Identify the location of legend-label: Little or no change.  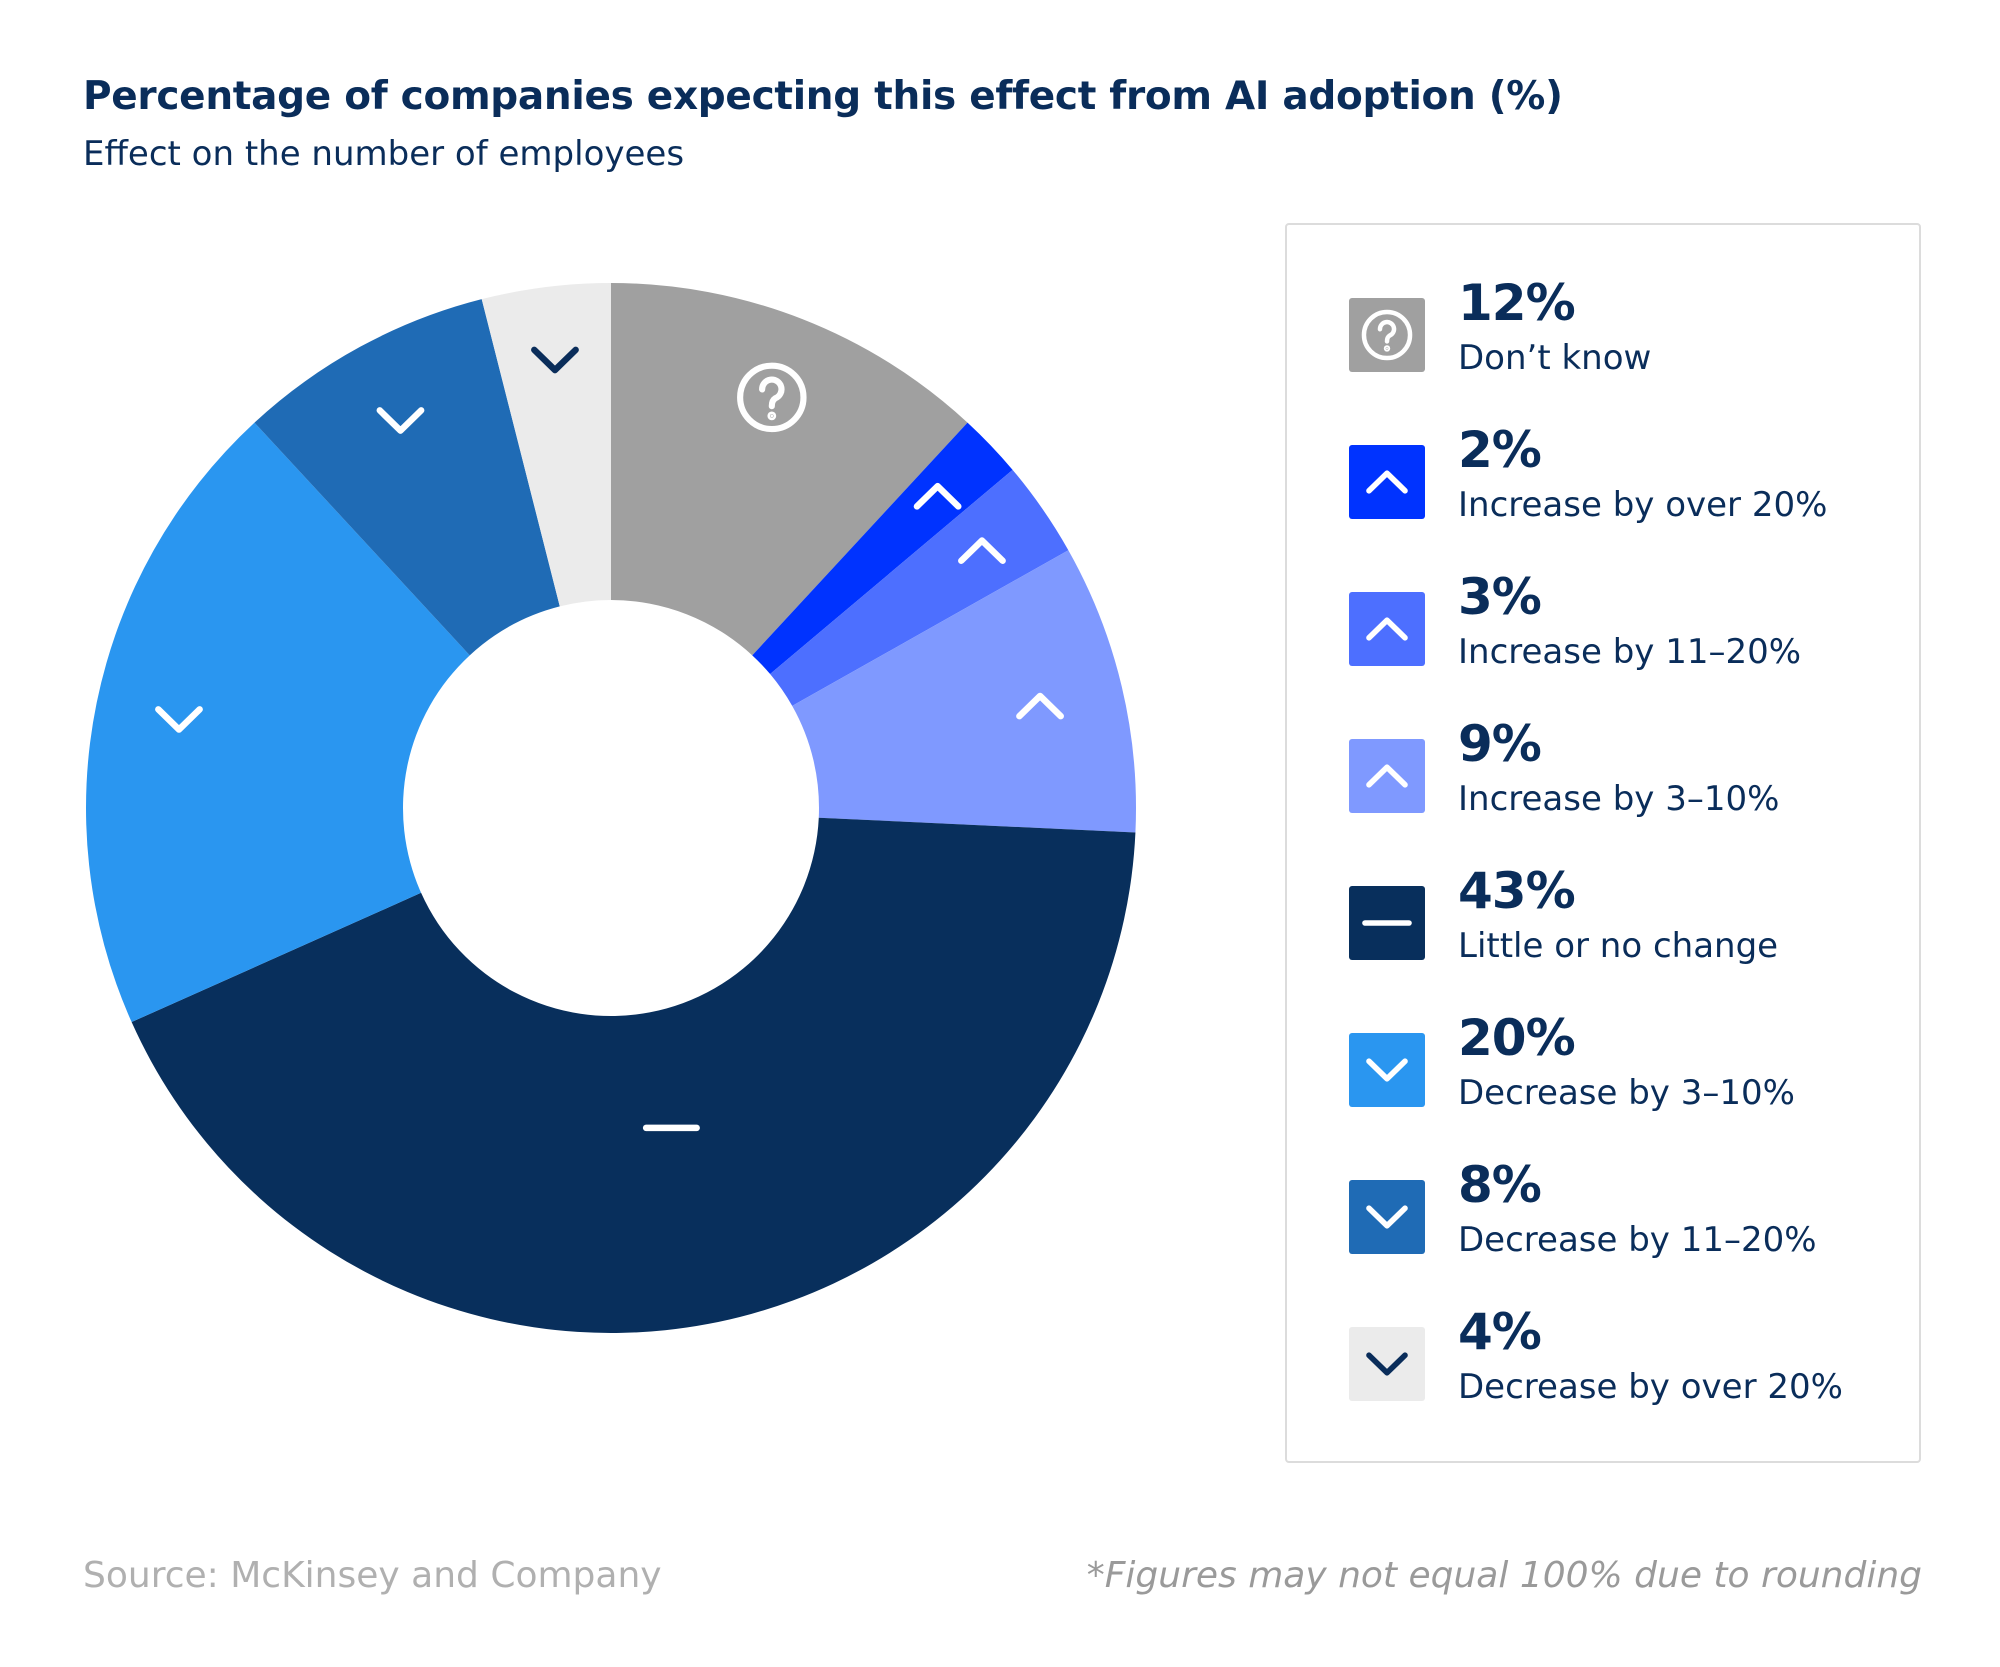
(1618, 946).